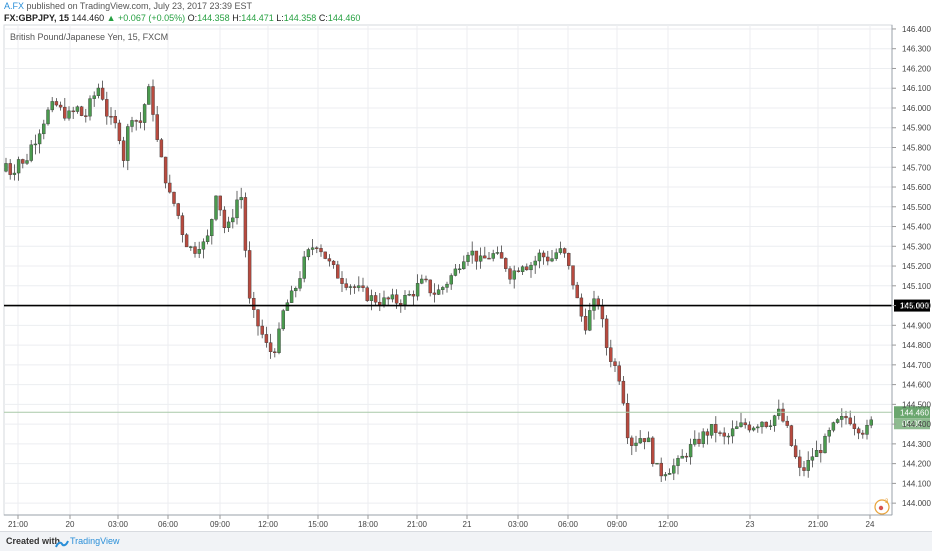 This screenshot has height=554, width=932. I want to click on low-value: 144.358, so click(300, 18).